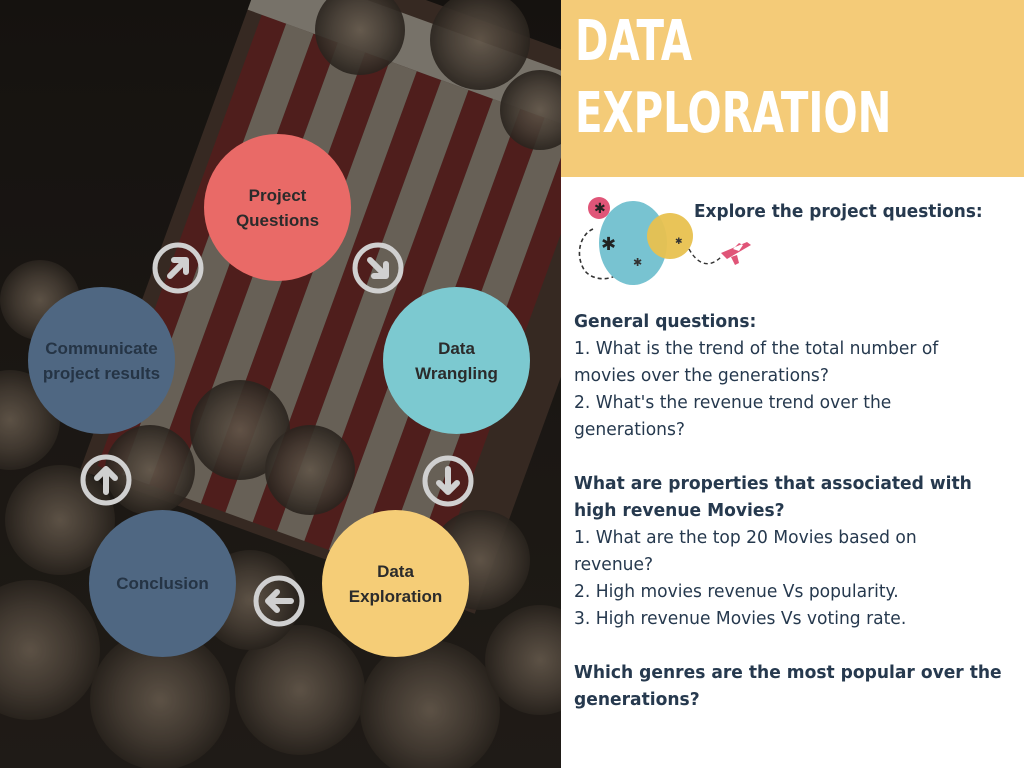 Image resolution: width=1024 pixels, height=768 pixels. I want to click on section-heading-genres: generations?, so click(637, 699).